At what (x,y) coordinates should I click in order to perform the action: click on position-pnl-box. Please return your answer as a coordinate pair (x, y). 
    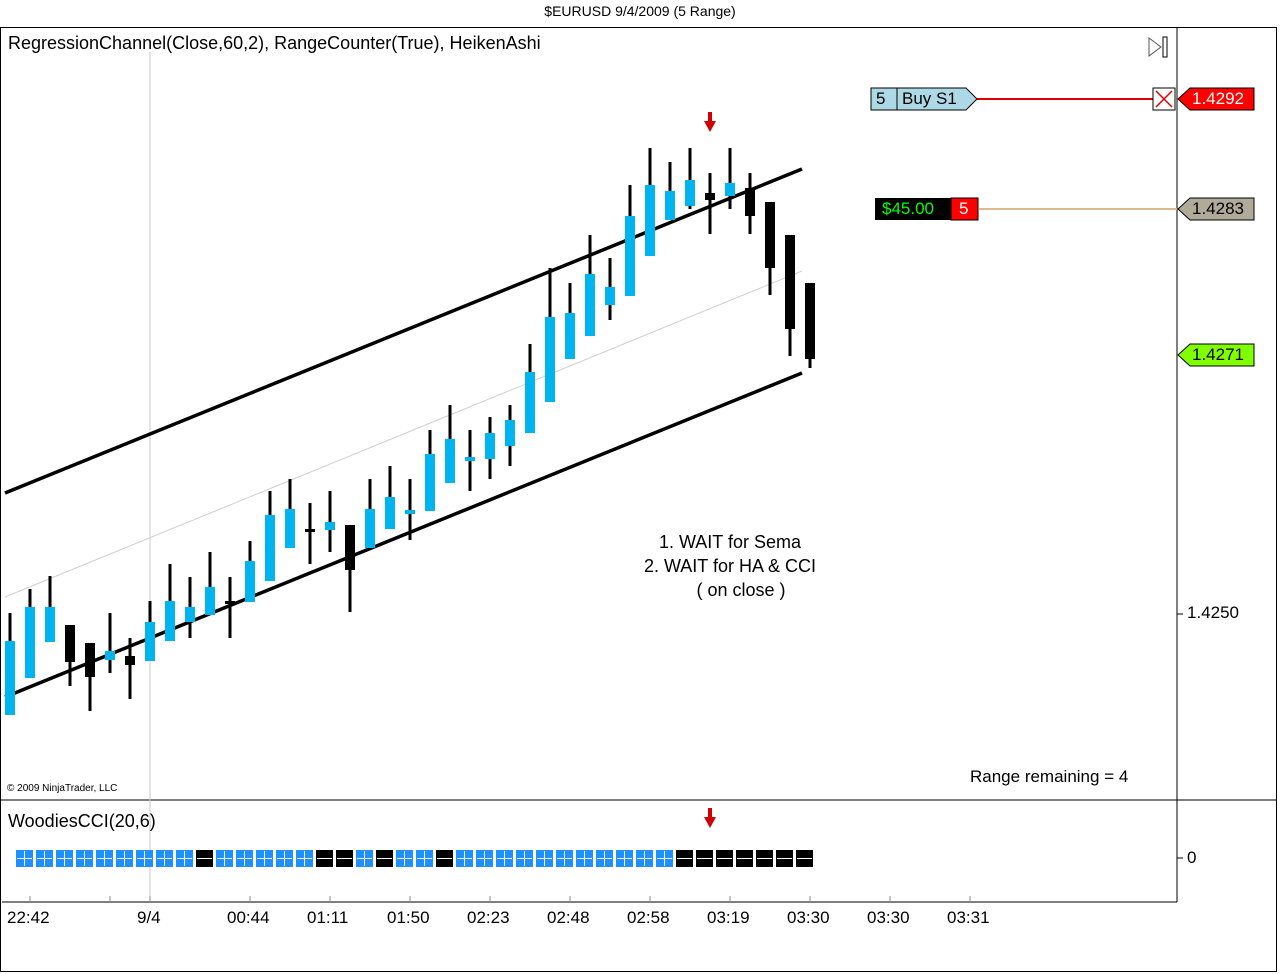
    Looking at the image, I should click on (913, 209).